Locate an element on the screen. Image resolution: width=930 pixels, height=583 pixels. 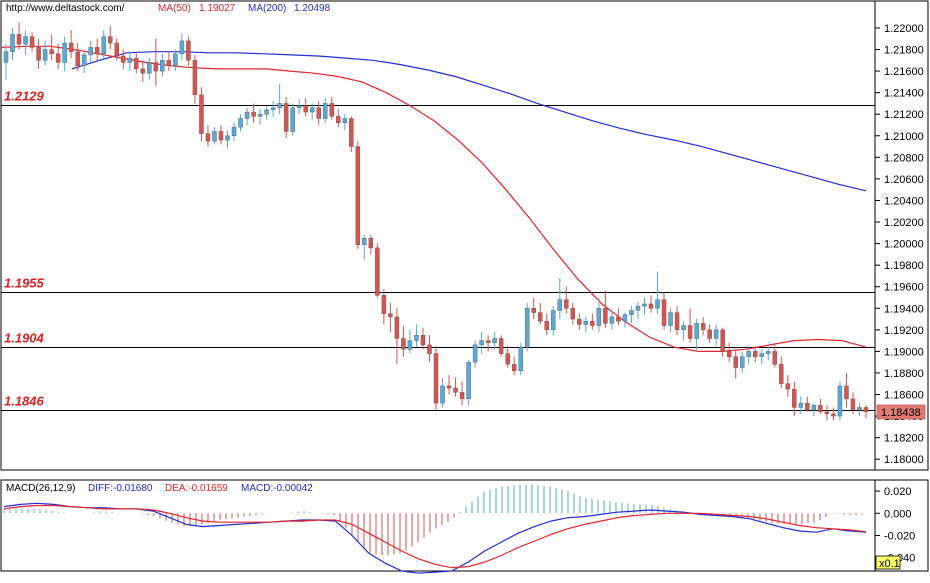
price-tick-label: 1.19200 is located at coordinates (904, 331).